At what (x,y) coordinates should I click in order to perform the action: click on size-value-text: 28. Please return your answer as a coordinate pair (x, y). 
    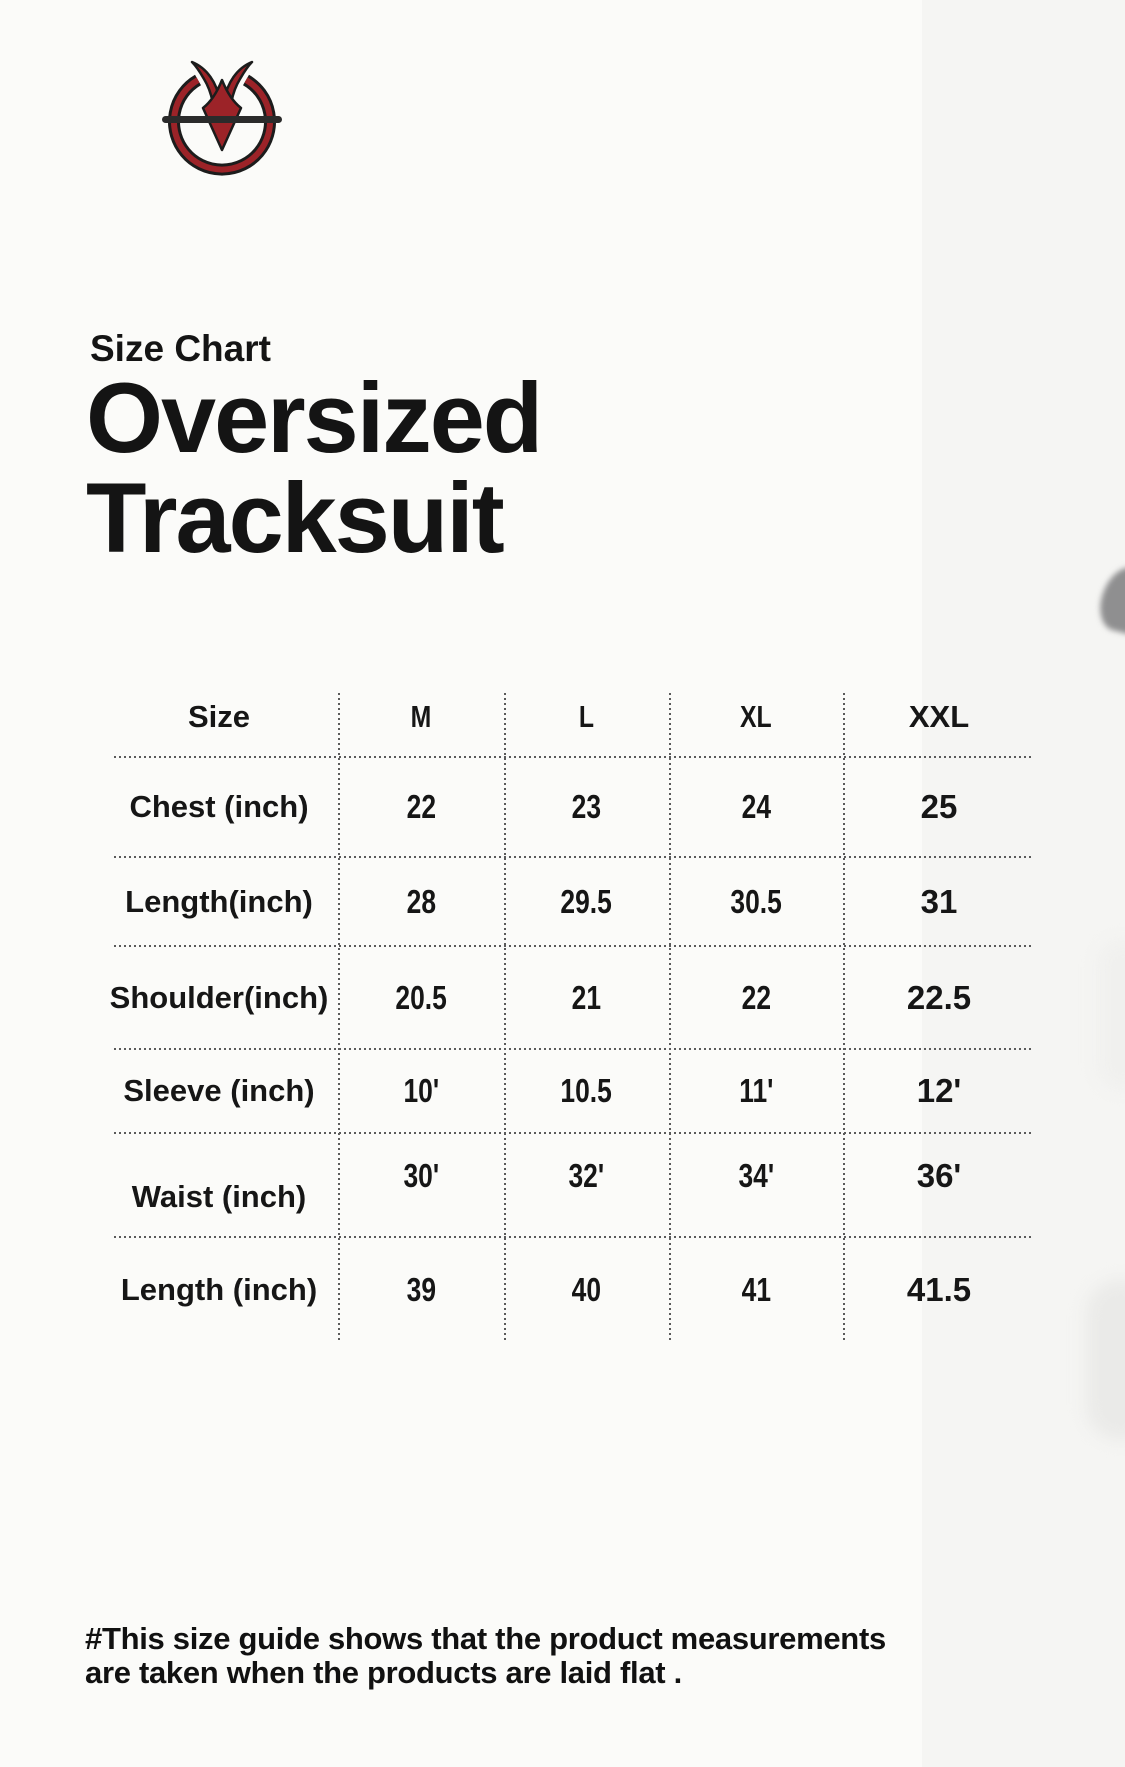
    Looking at the image, I should click on (421, 901).